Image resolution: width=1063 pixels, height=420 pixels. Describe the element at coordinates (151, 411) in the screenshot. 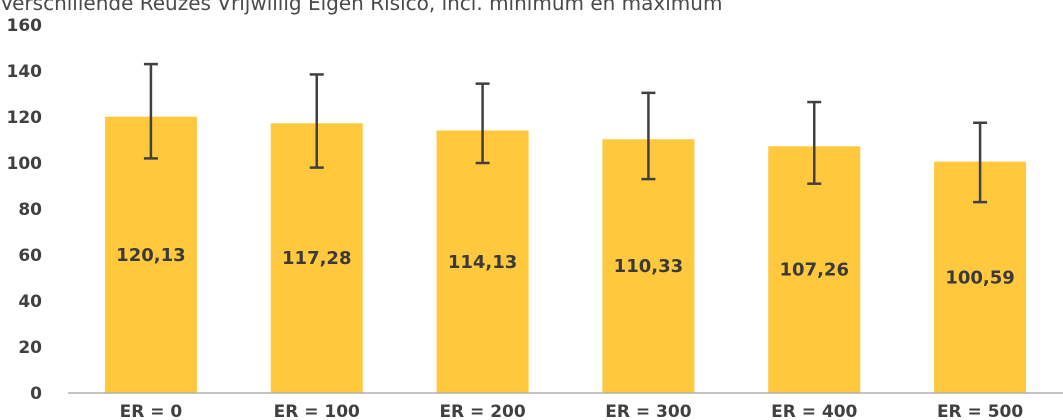

I see `x-category-label: ER = 0` at that location.